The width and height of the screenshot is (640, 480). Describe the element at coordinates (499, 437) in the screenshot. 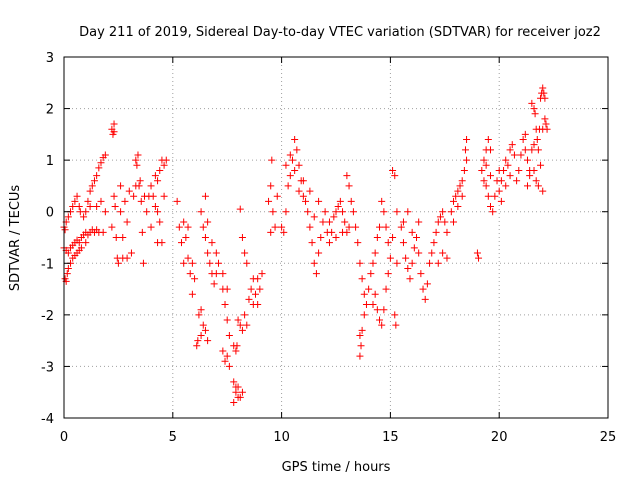

I see `x-tick-label: 20` at that location.